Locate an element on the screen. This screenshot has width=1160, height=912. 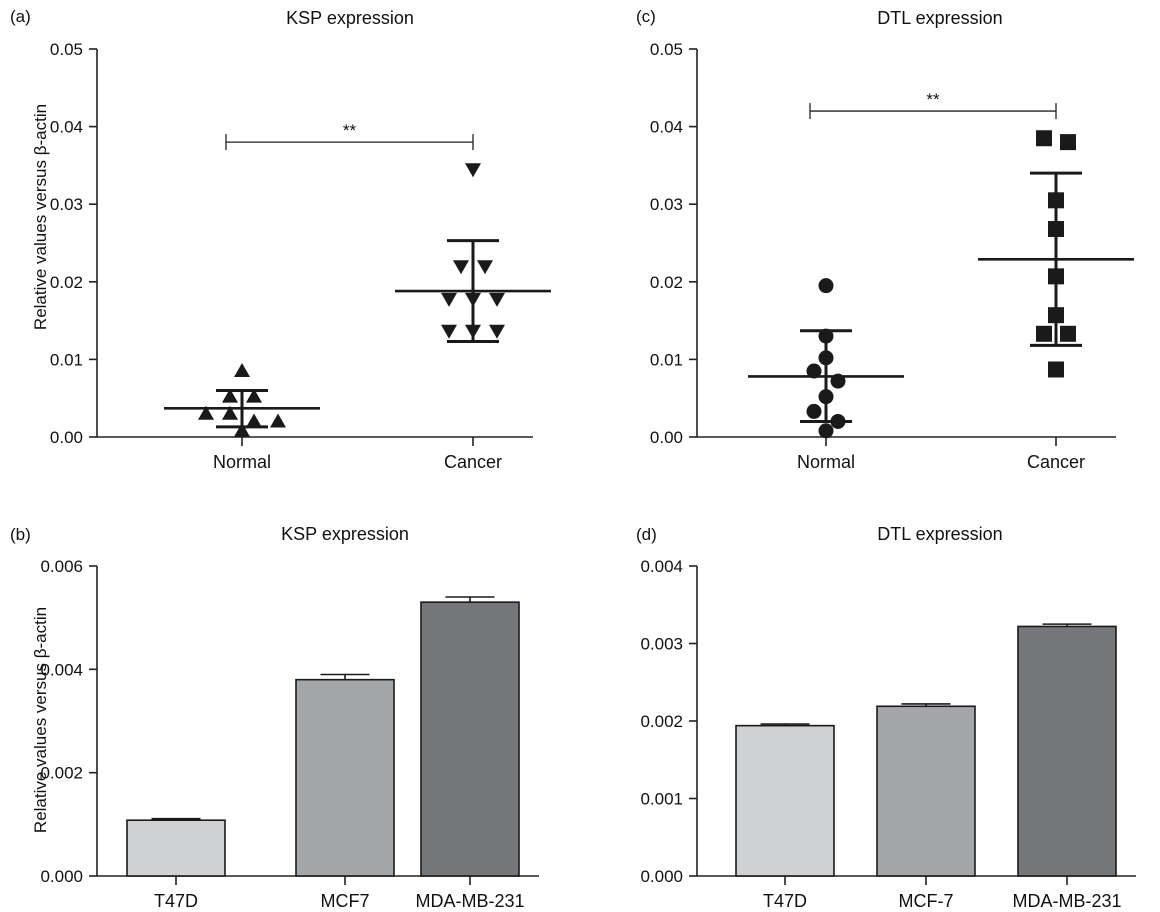
panel-label: (a) is located at coordinates (20, 16).